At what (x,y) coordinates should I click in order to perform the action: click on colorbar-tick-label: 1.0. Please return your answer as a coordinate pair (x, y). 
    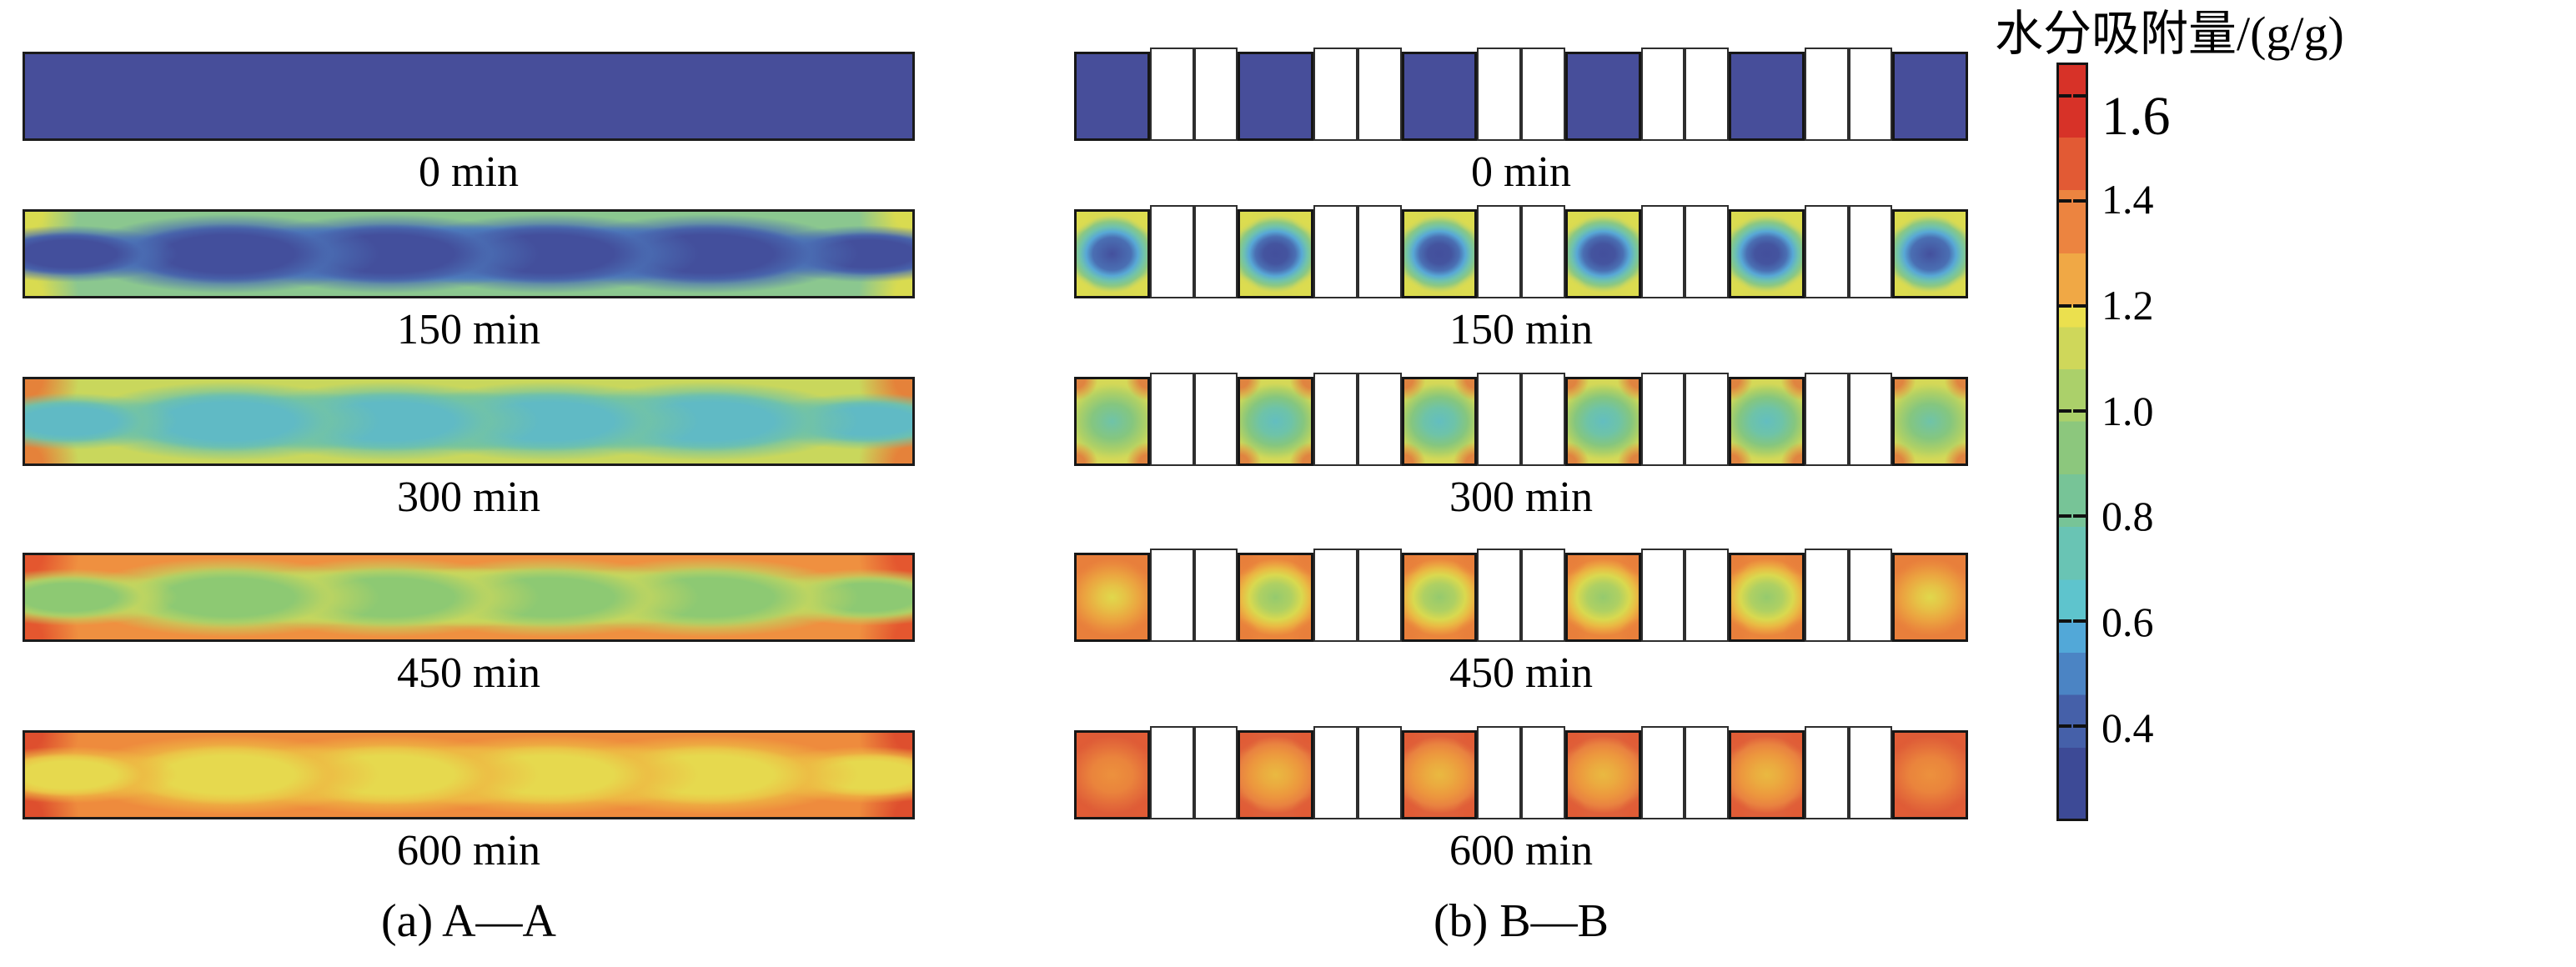
    Looking at the image, I should click on (2127, 411).